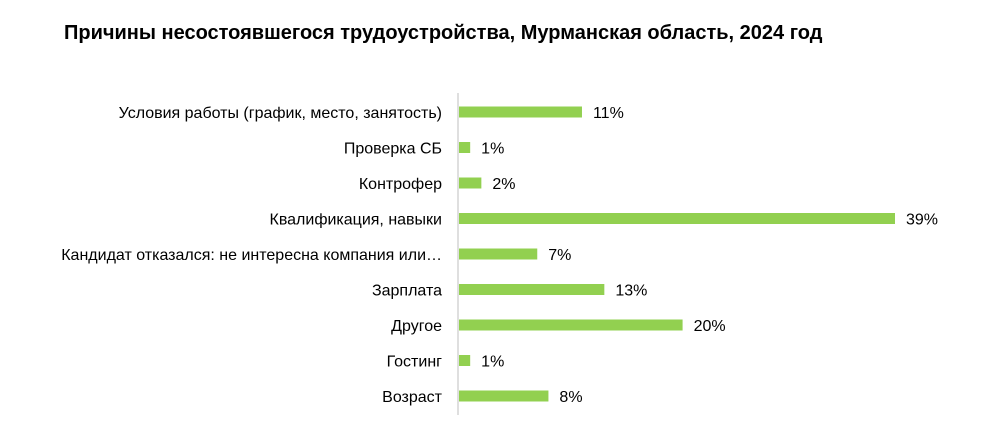  Describe the element at coordinates (710, 326) in the screenshot. I see `value-label: 20%` at that location.